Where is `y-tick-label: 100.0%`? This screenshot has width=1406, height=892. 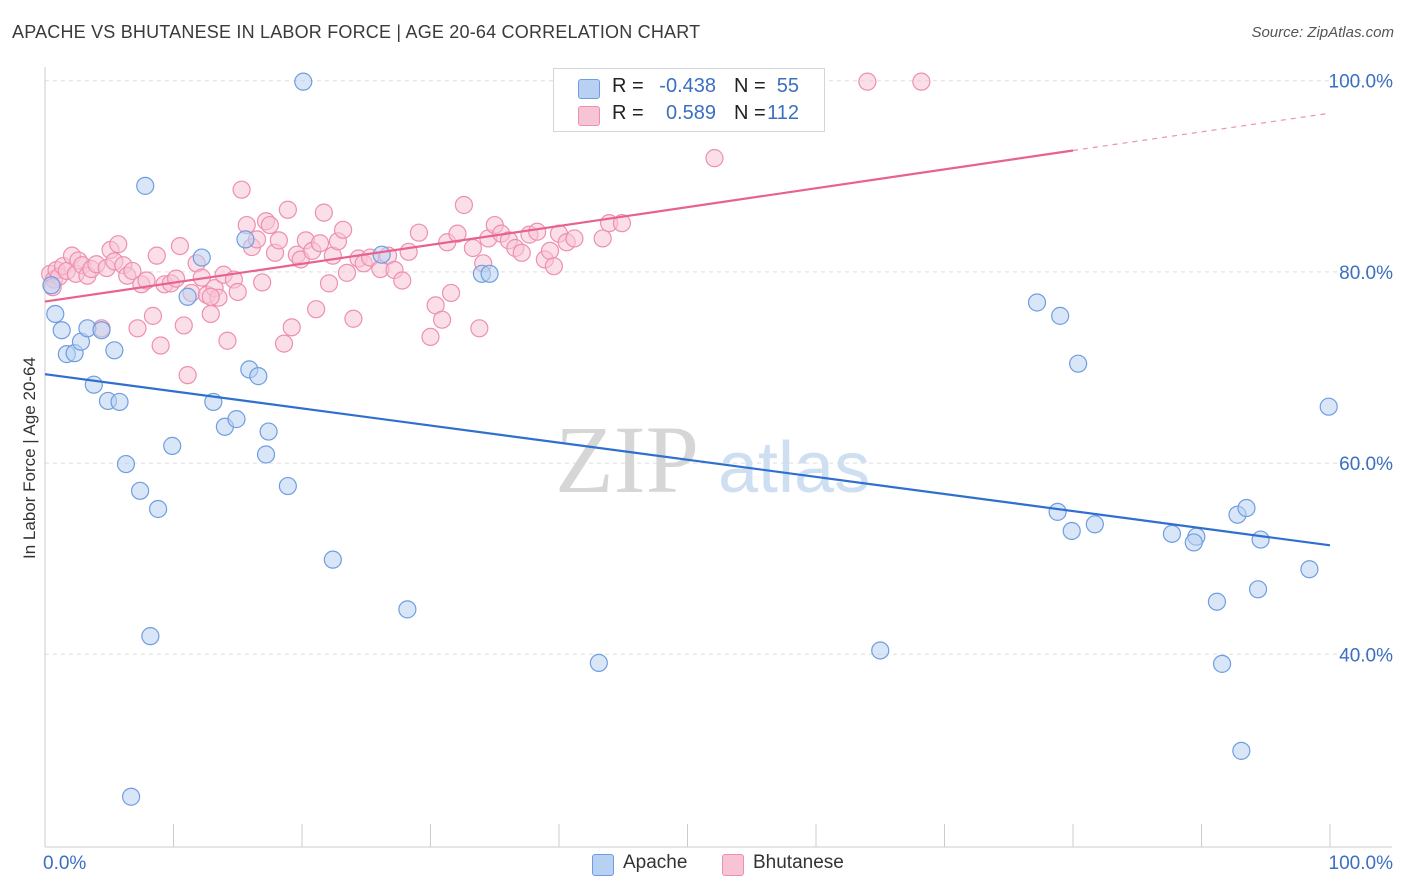 y-tick-label: 100.0% is located at coordinates (1361, 82).